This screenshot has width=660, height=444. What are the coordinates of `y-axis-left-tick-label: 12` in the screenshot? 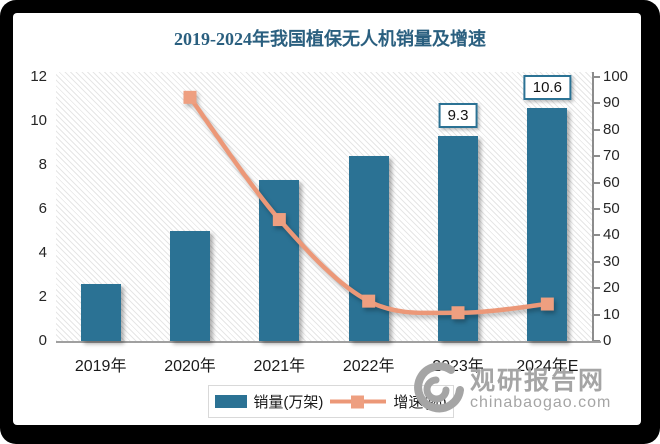 It's located at (38, 76).